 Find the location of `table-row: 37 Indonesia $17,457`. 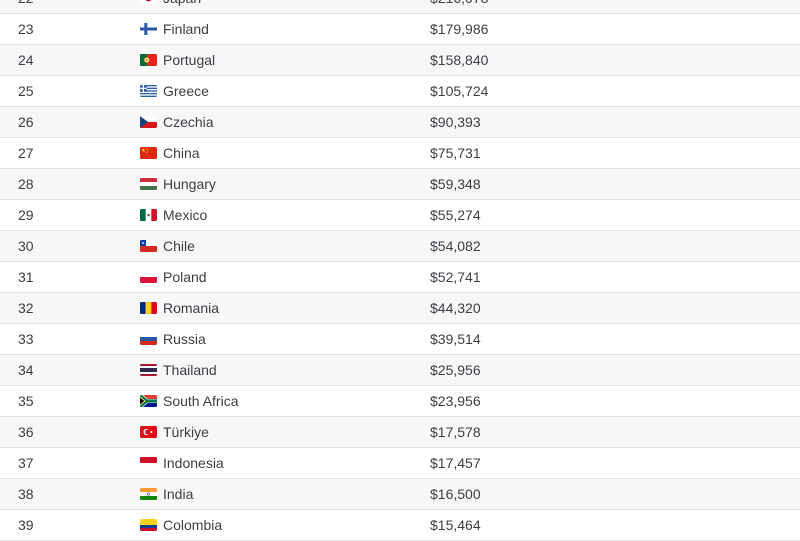

table-row: 37 Indonesia $17,457 is located at coordinates (400, 463).